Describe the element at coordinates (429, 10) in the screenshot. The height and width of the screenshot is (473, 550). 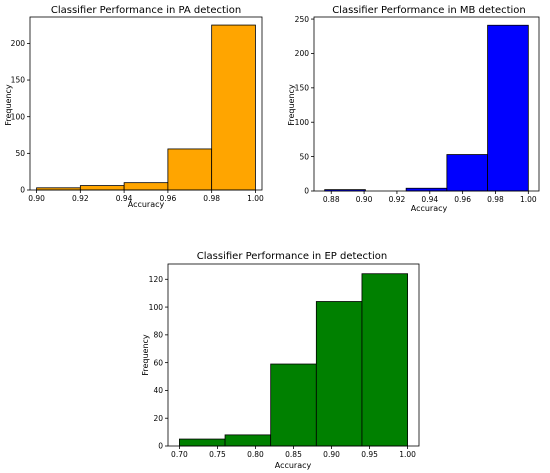
I see `chart-title: Classifier Performance in MB detection` at that location.